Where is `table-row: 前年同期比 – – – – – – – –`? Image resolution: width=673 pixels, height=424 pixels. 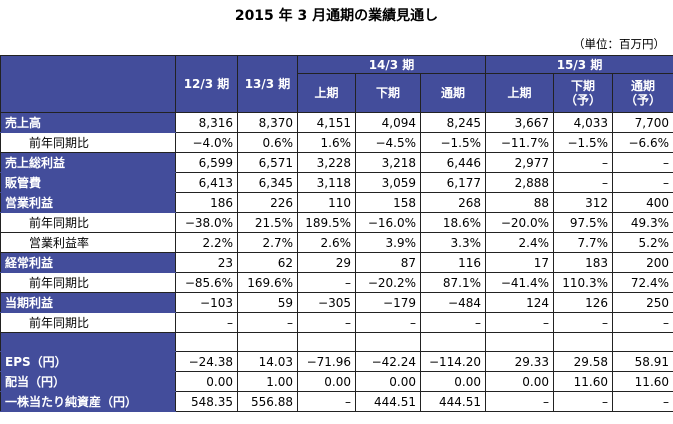
table-row: 前年同期比 – – – – – – – – is located at coordinates (336, 322).